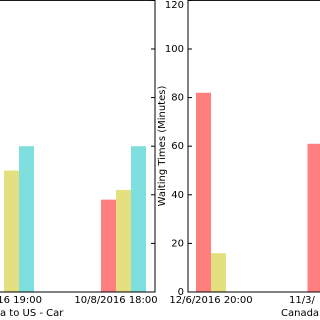 Image resolution: width=320 pixels, height=320 pixels. I want to click on subtitle: a to US - Car, so click(32, 313).